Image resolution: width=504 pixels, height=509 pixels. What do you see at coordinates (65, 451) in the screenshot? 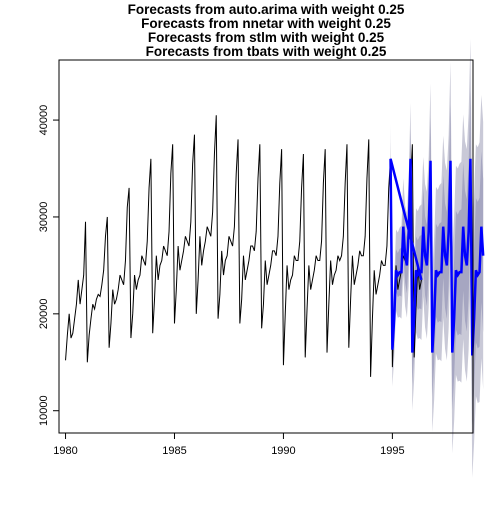
I see `x-tick-label: 1980` at bounding box center [65, 451].